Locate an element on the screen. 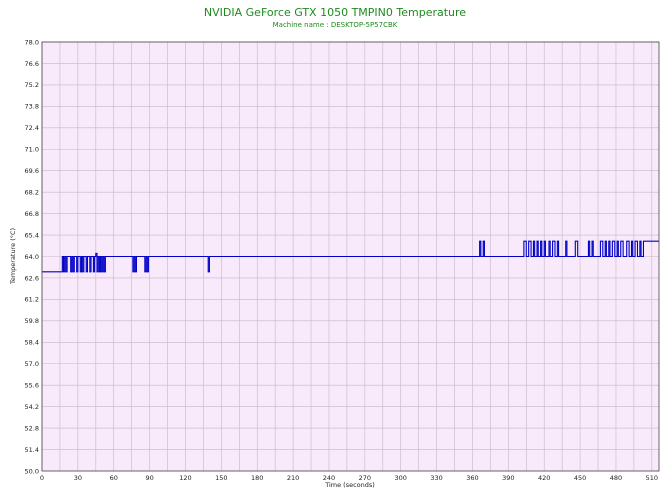  x-tick-label: 0 is located at coordinates (42, 478).